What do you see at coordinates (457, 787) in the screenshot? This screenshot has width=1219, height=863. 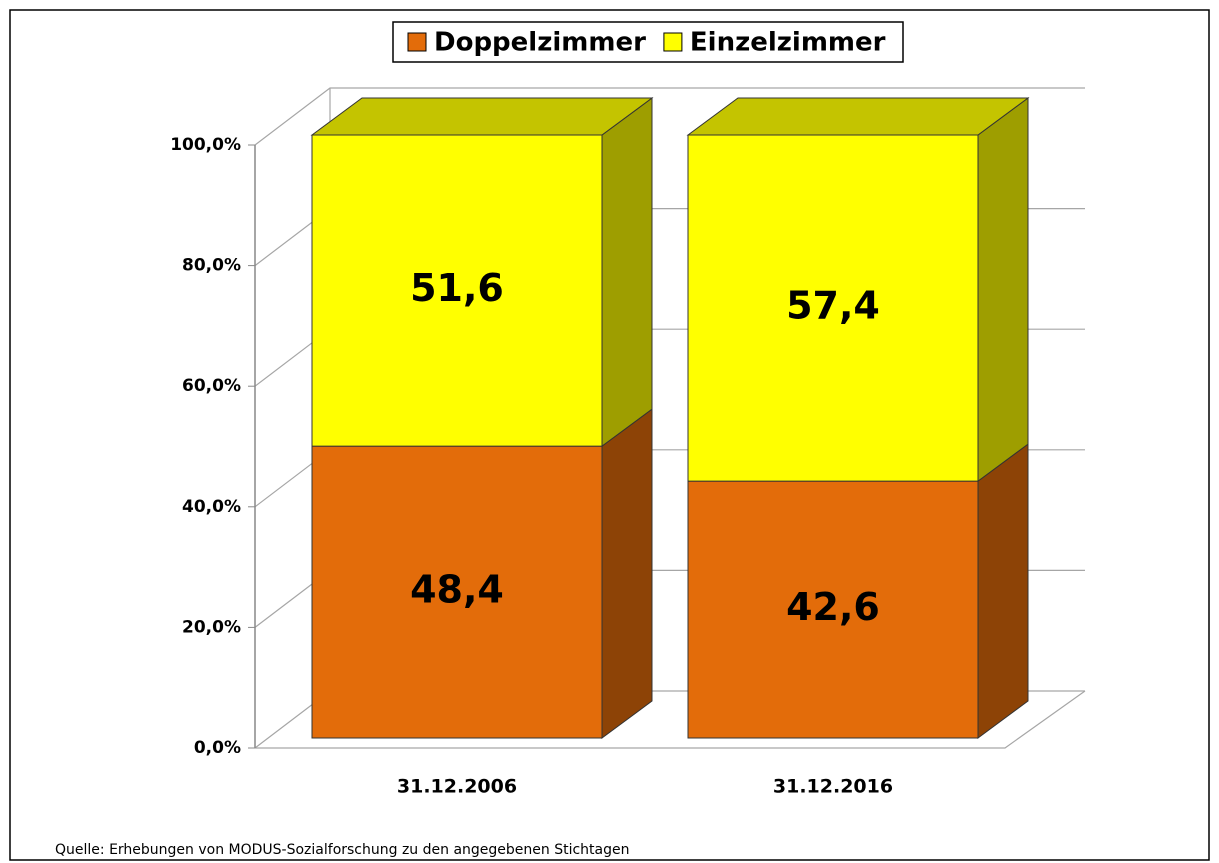 I see `x-tick-label: 31.12.2006` at bounding box center [457, 787].